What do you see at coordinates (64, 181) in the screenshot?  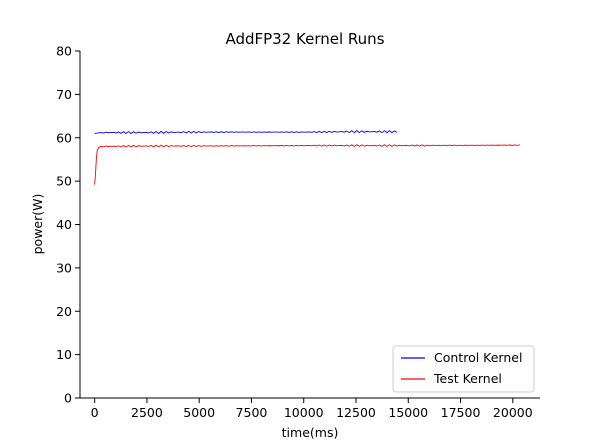 I see `y-tick-label: 50` at bounding box center [64, 181].